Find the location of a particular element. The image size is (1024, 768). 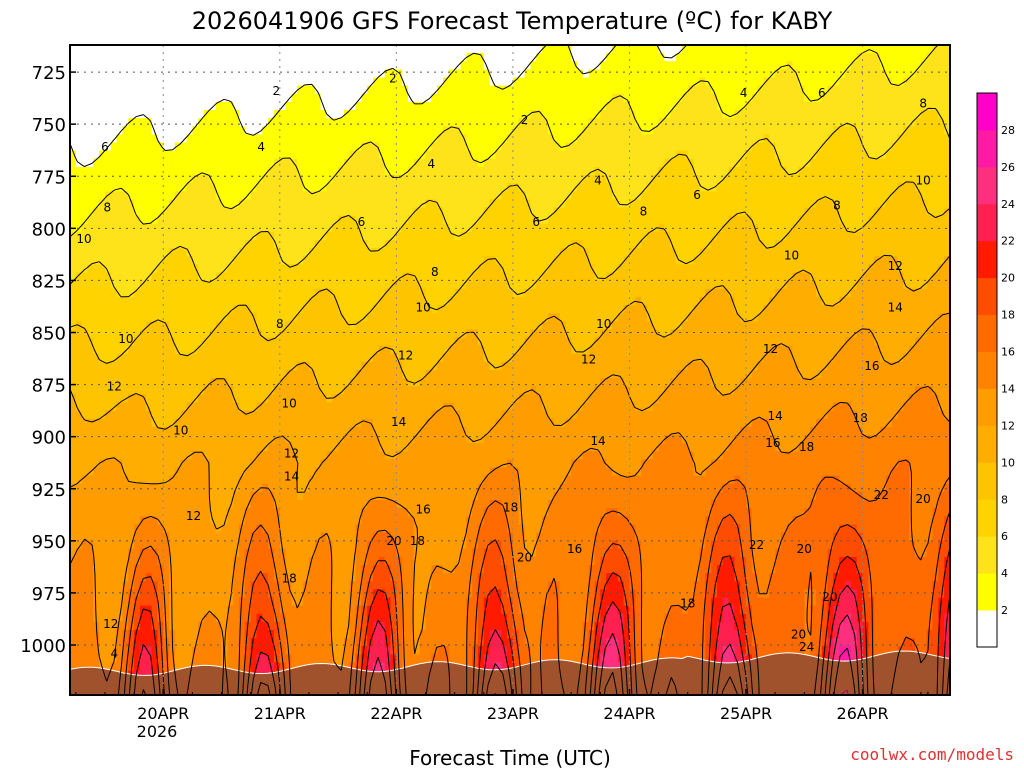

x-year-label: 2026 is located at coordinates (157, 731).